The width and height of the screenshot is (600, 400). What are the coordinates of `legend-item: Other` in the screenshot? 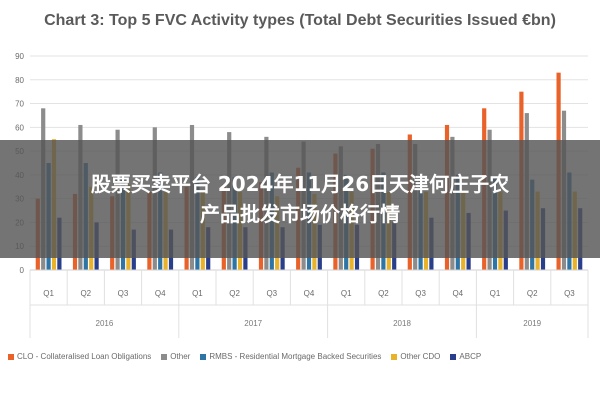 It's located at (175, 356).